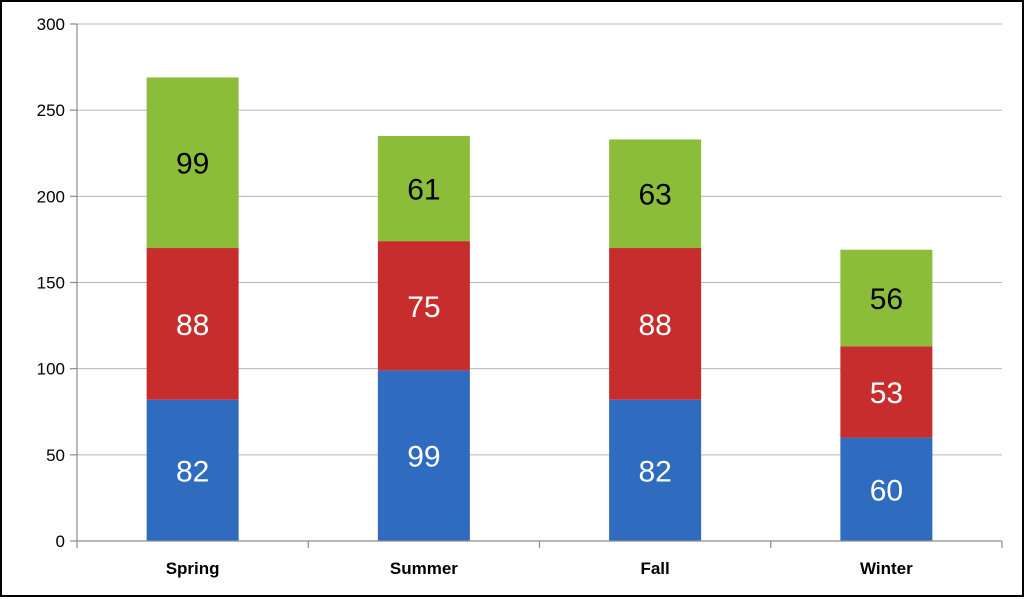 Image resolution: width=1024 pixels, height=599 pixels. Describe the element at coordinates (51, 369) in the screenshot. I see `y-tick-label: 100` at that location.